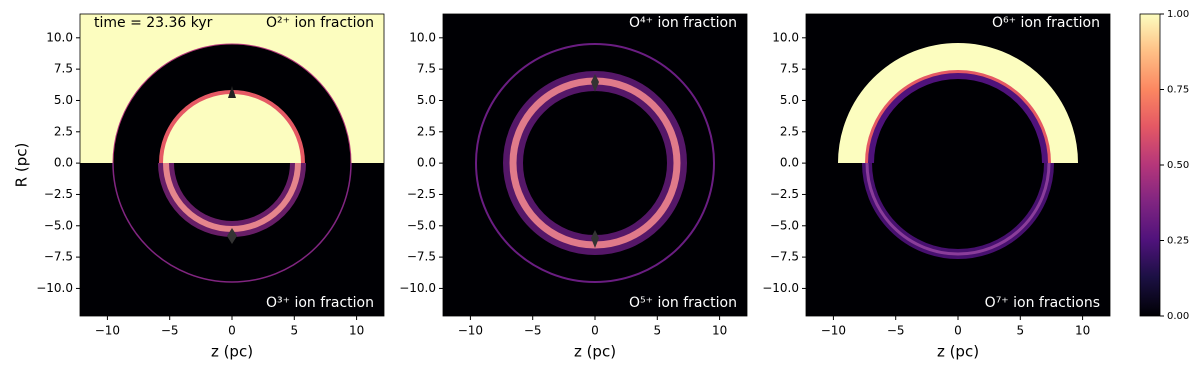 This screenshot has height=366, width=1200. I want to click on y-axis-label: R (pc), so click(22, 165).